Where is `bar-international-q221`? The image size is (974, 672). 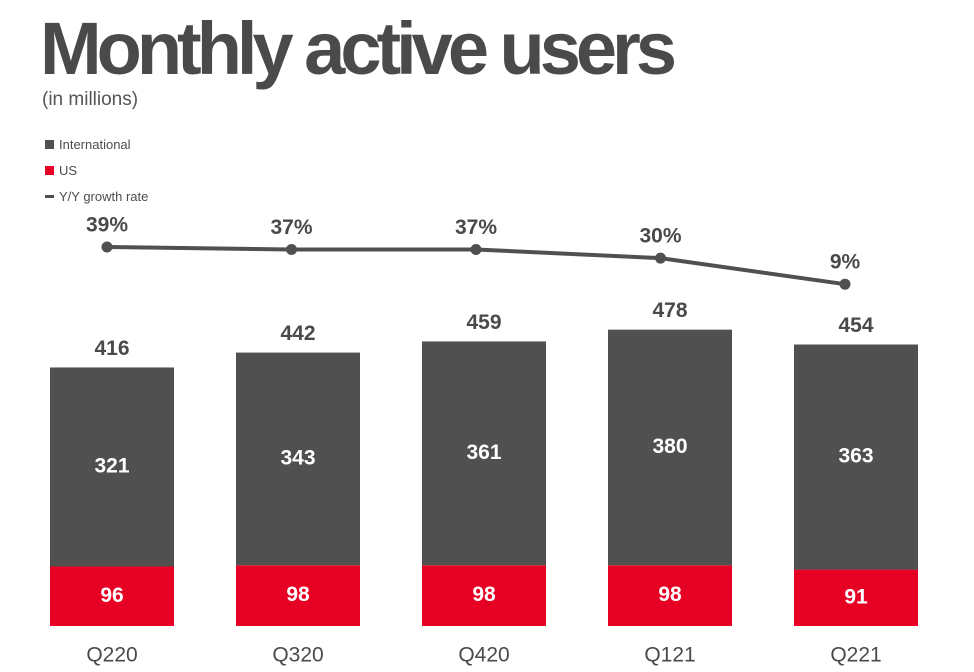
bar-international-q221 is located at coordinates (856, 457).